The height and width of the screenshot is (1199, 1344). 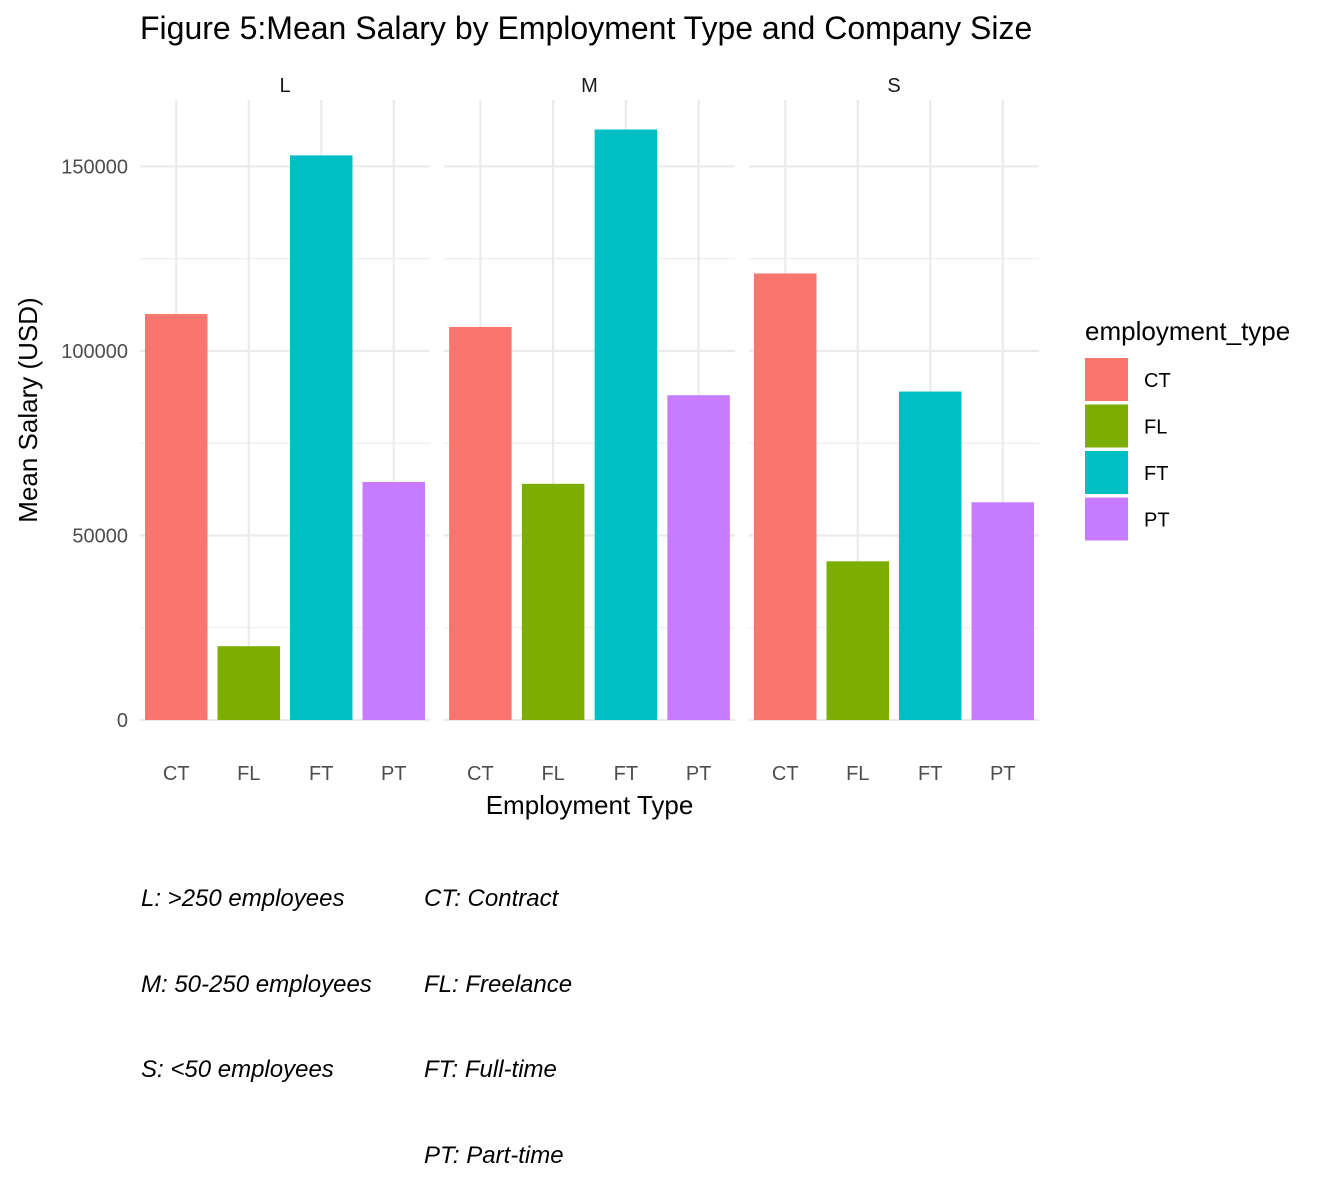 I want to click on legend-key-FT, so click(x=1106, y=472).